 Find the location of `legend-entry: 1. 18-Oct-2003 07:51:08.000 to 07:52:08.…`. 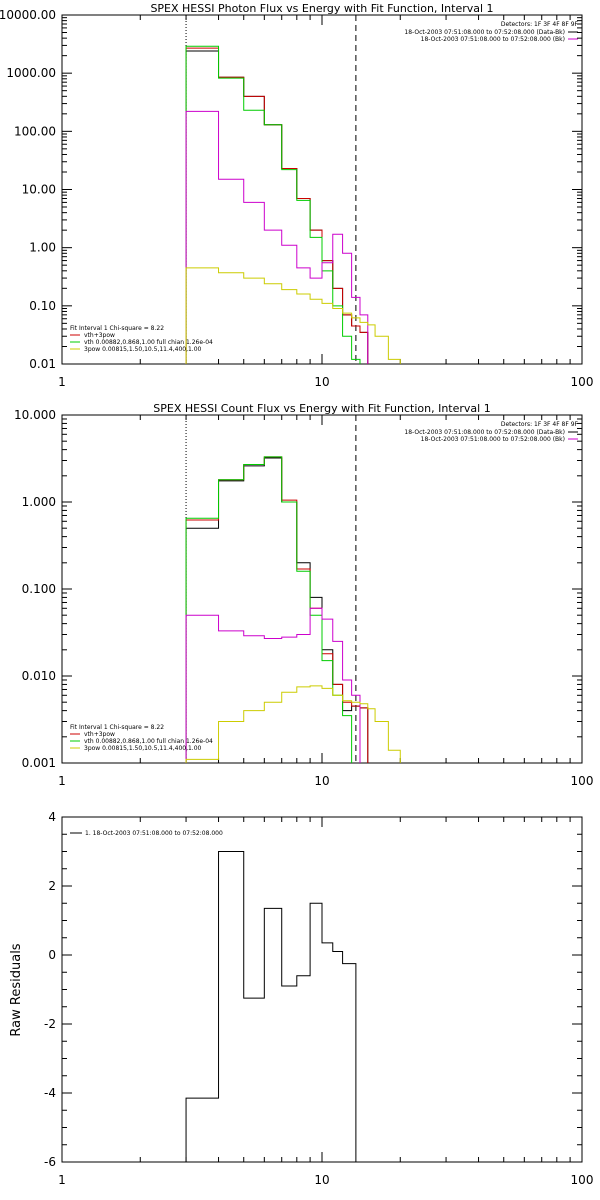

legend-entry: 1. 18-Oct-2003 07:51:08.000 to 07:52:08.… is located at coordinates (154, 833).